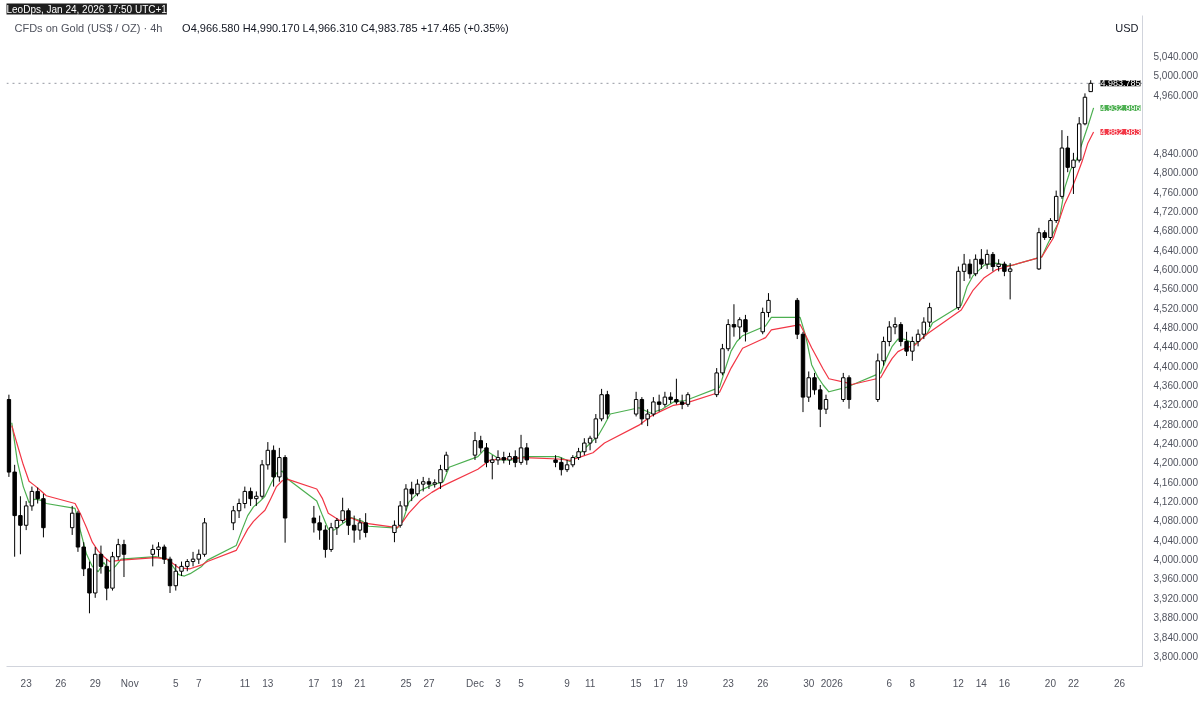 This screenshot has height=716, width=1200. Describe the element at coordinates (1176, 598) in the screenshot. I see `y-tick-label: 3,920.000` at that location.